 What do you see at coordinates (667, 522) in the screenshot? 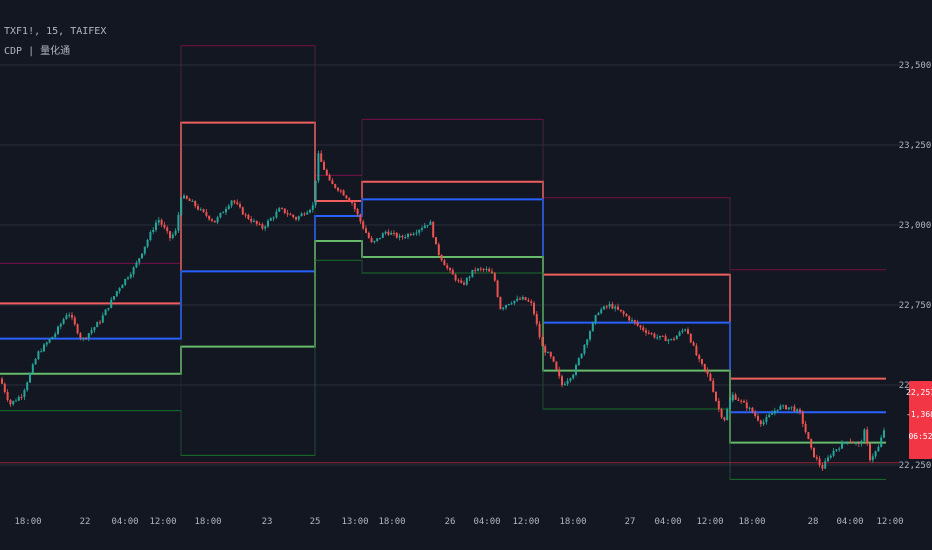
I see `x-tick-label: 04:00` at bounding box center [667, 522].